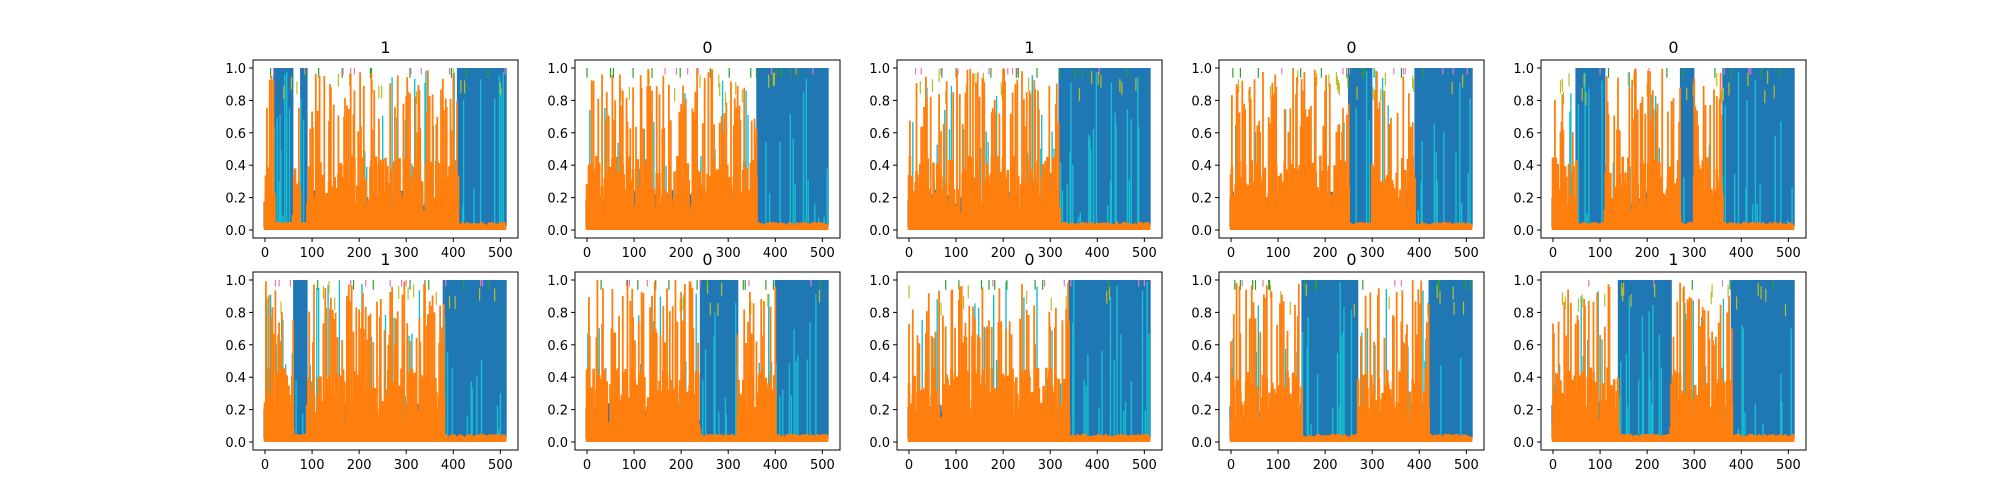  What do you see at coordinates (1009, 300) in the screenshot?
I see `olive-lines` at bounding box center [1009, 300].